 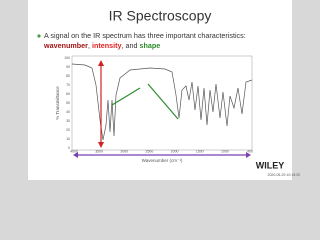 What do you see at coordinates (160, 16) in the screenshot?
I see `title: IR Spectroscopy` at bounding box center [160, 16].